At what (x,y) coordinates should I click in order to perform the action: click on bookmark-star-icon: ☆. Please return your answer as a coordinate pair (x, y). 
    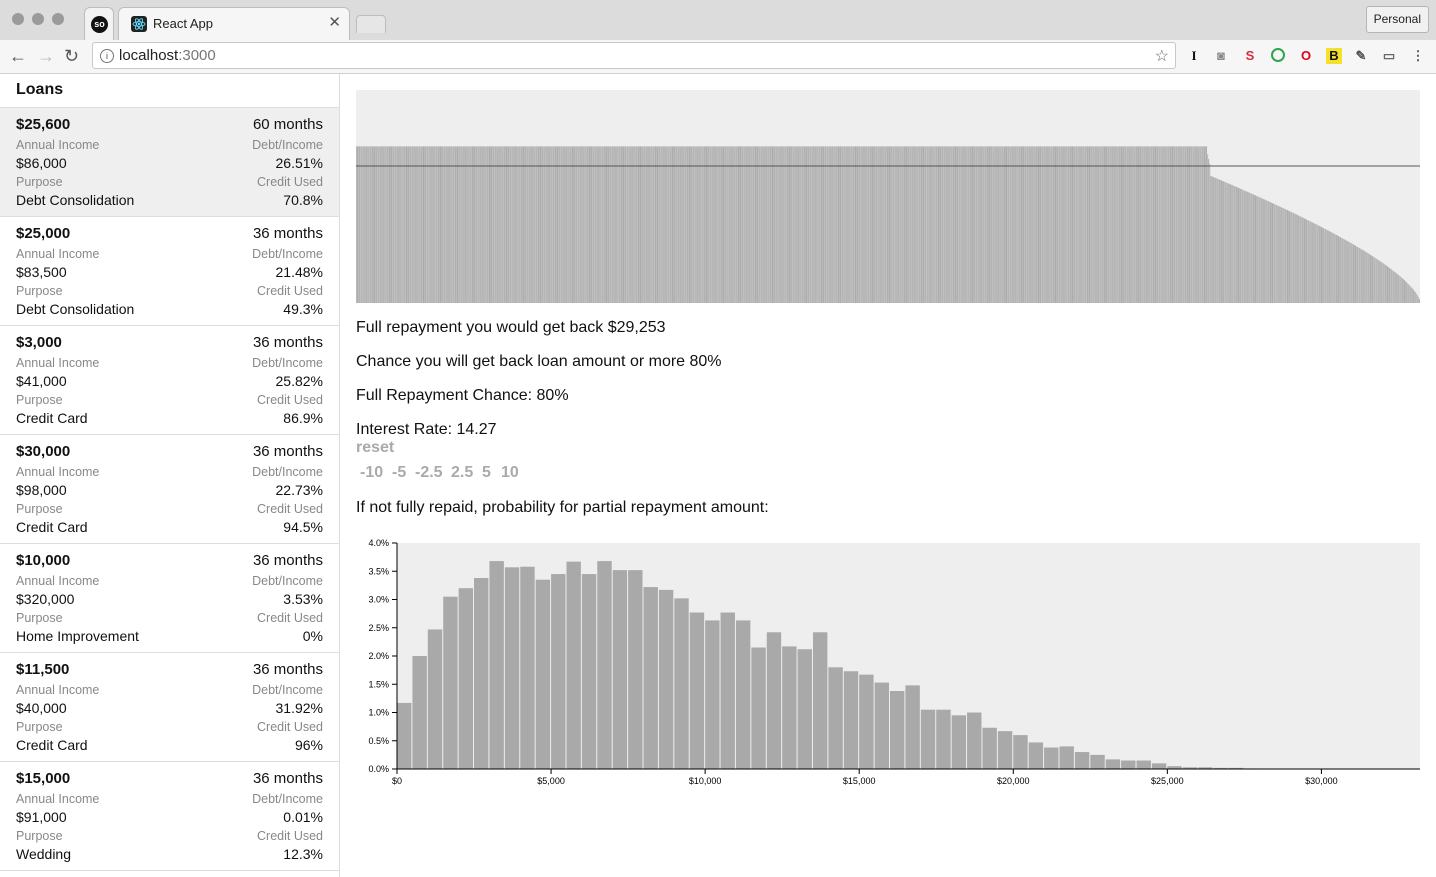
    Looking at the image, I should click on (1161, 56).